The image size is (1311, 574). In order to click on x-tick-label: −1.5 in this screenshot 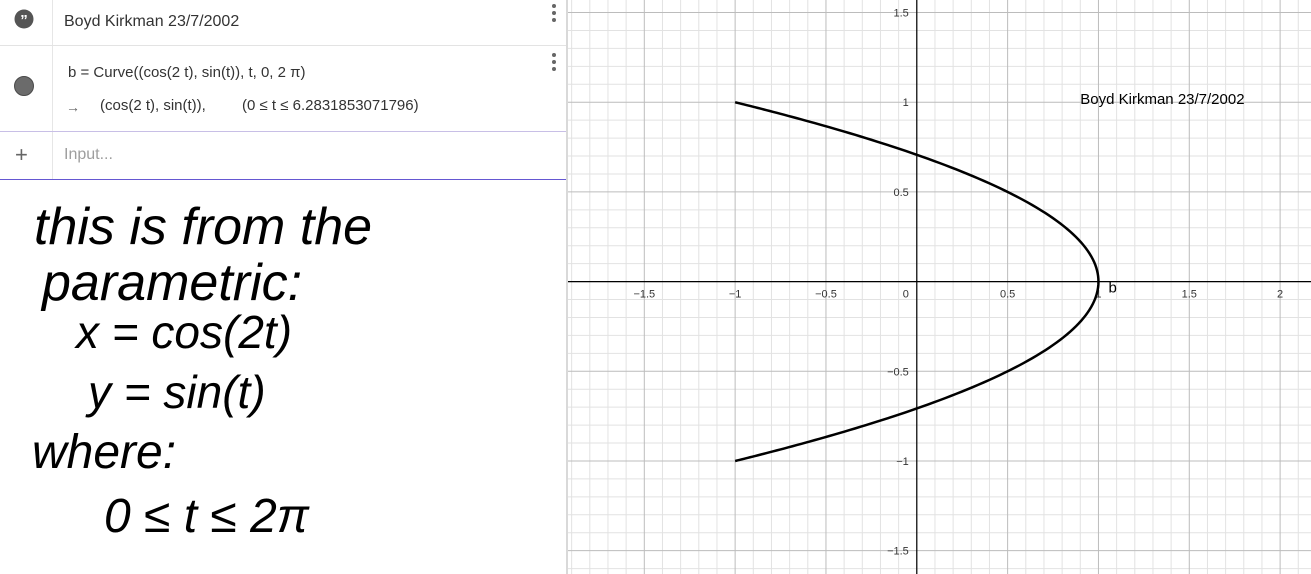, I will do `click(644, 295)`.